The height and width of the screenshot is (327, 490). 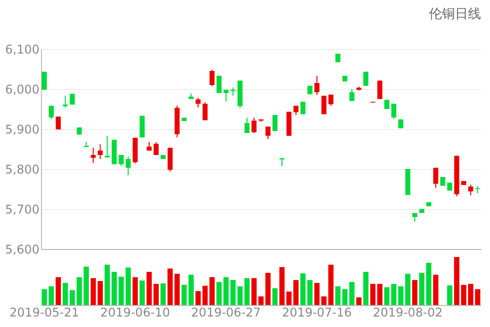 I want to click on y-tick-label: 6,000, so click(x=22, y=89).